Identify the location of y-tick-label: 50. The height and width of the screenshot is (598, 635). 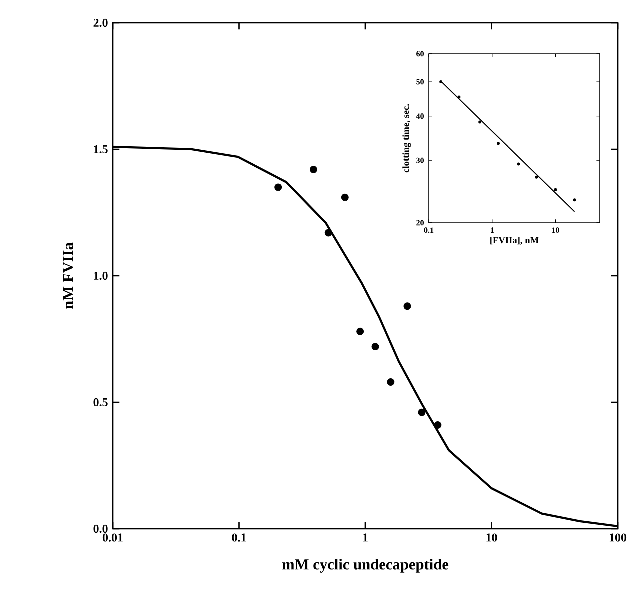
(420, 82).